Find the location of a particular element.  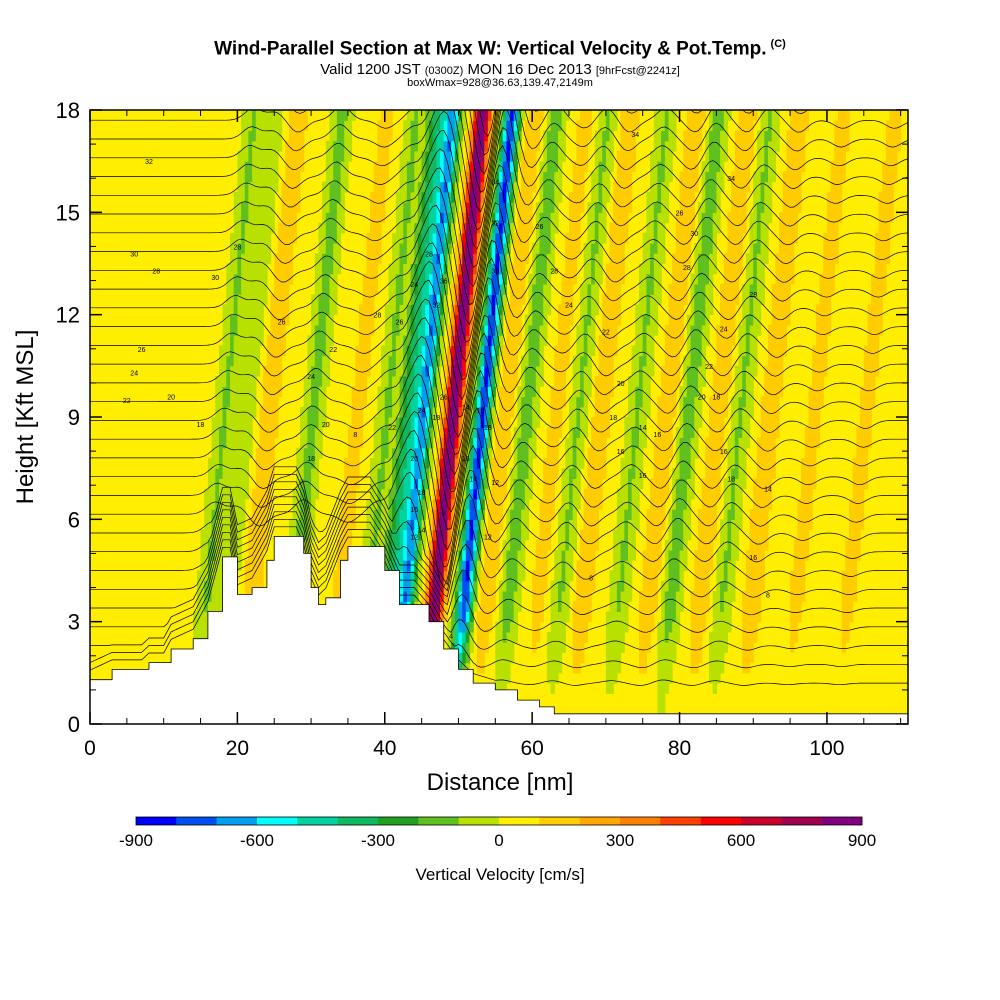

contour-label: 14 is located at coordinates (643, 428).